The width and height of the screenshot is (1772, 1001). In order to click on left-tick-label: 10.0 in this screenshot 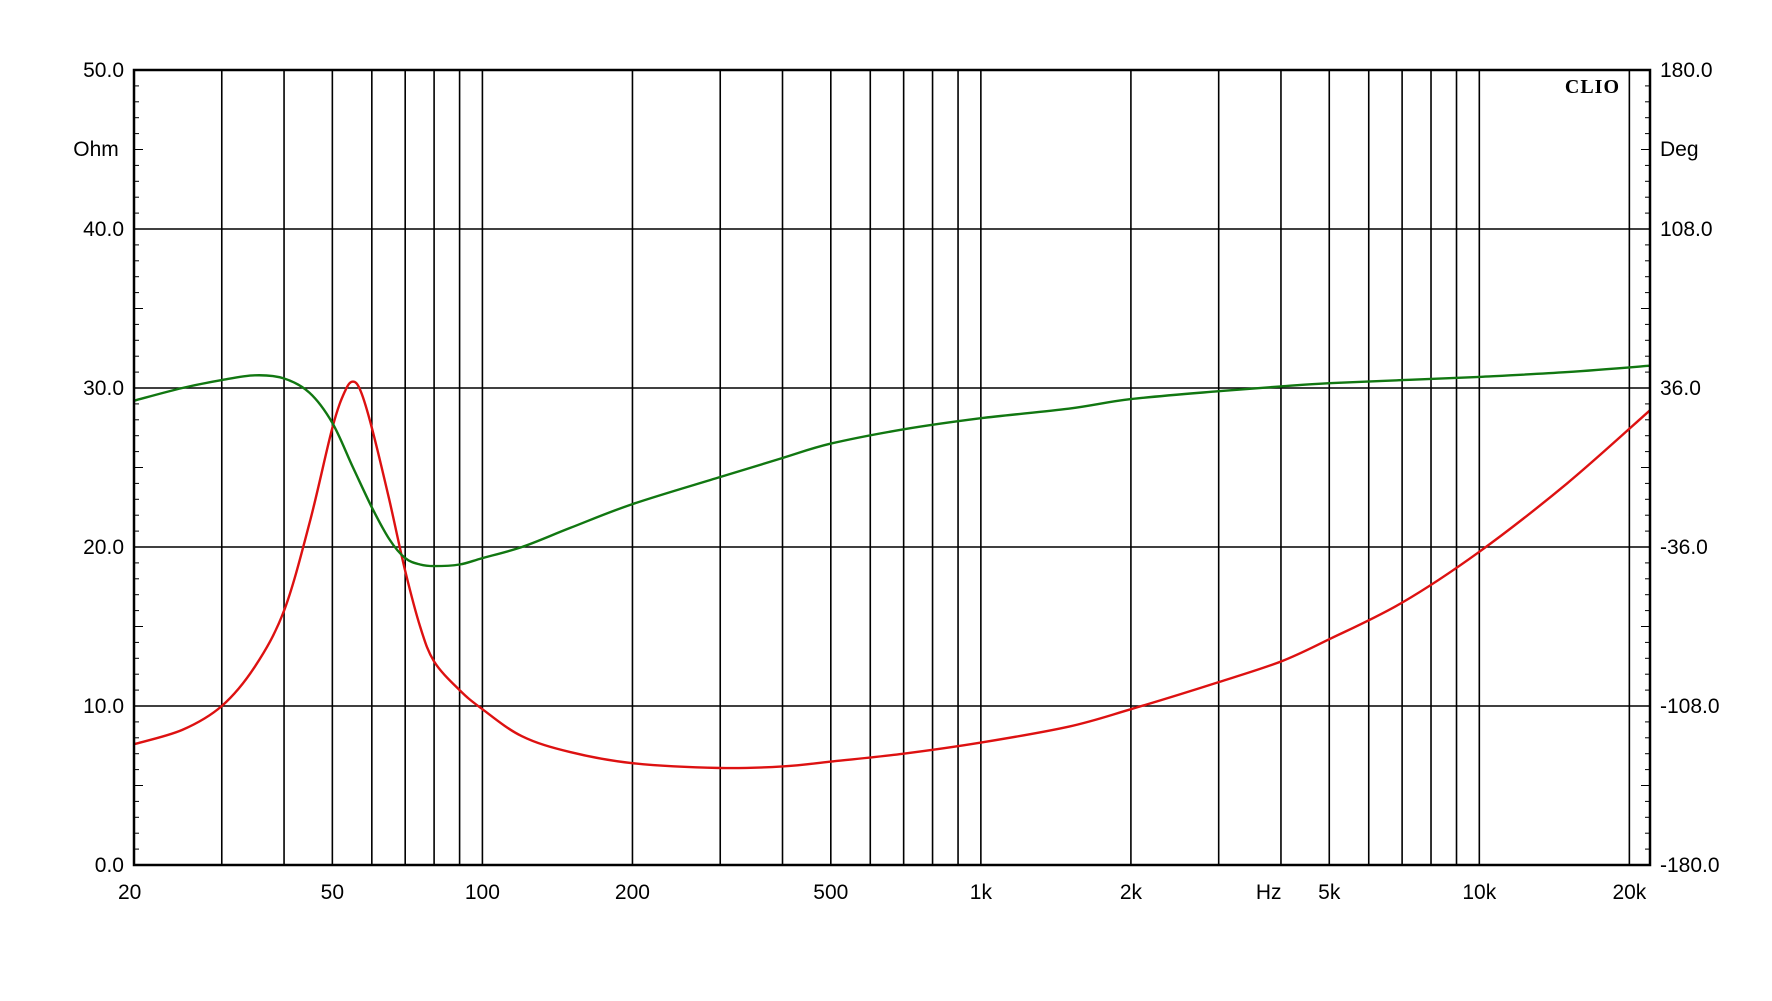, I will do `click(103, 706)`.